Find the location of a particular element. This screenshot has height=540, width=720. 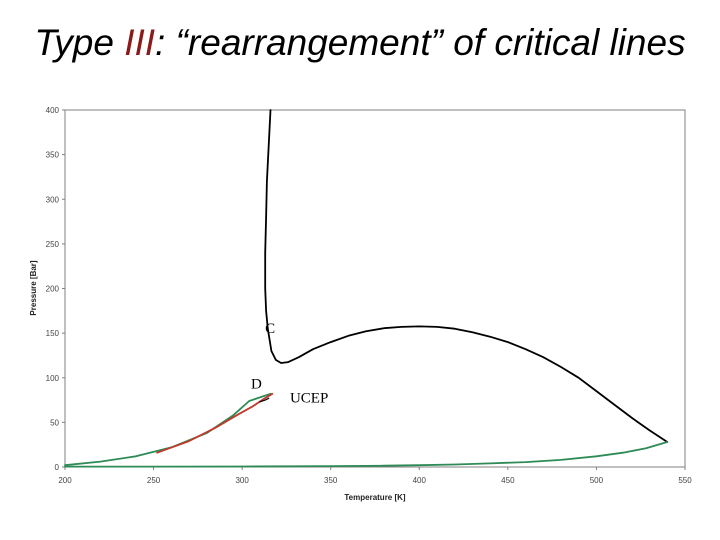

y-axis-label: Pressure [Bar] is located at coordinates (33, 287).